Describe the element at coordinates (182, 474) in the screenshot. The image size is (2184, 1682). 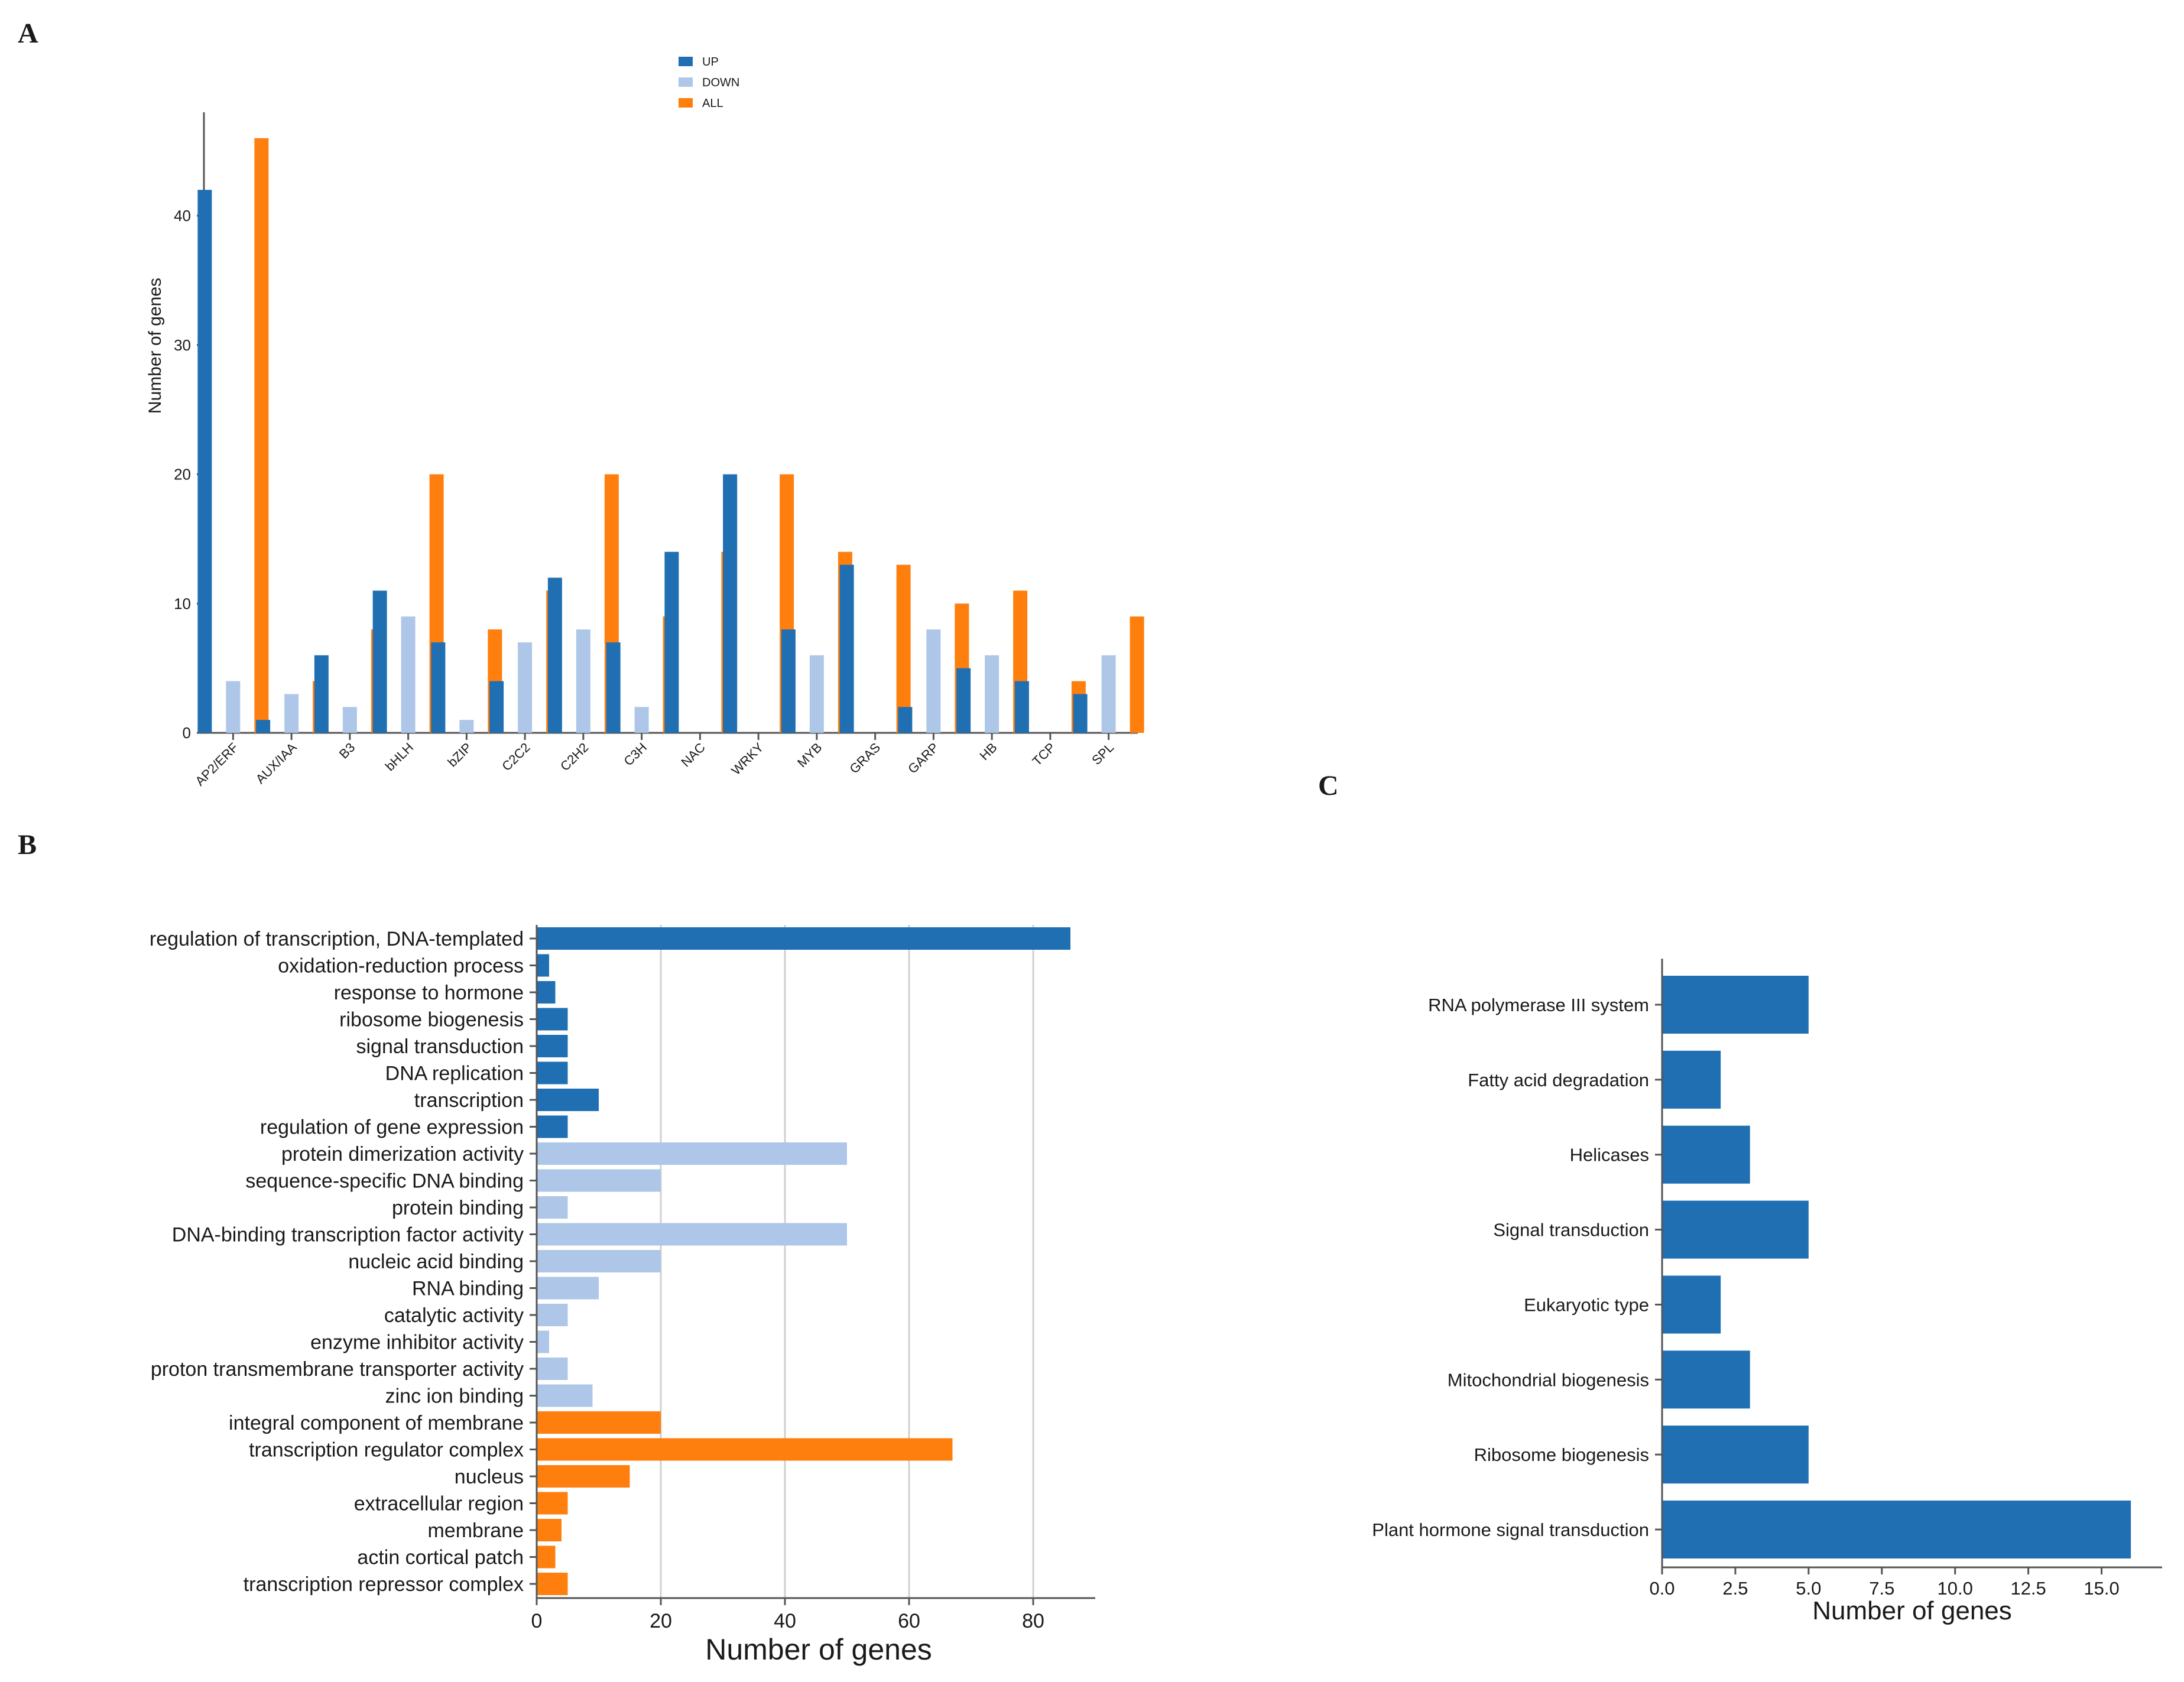
I see `chart-a-y-tick-label: 20` at that location.